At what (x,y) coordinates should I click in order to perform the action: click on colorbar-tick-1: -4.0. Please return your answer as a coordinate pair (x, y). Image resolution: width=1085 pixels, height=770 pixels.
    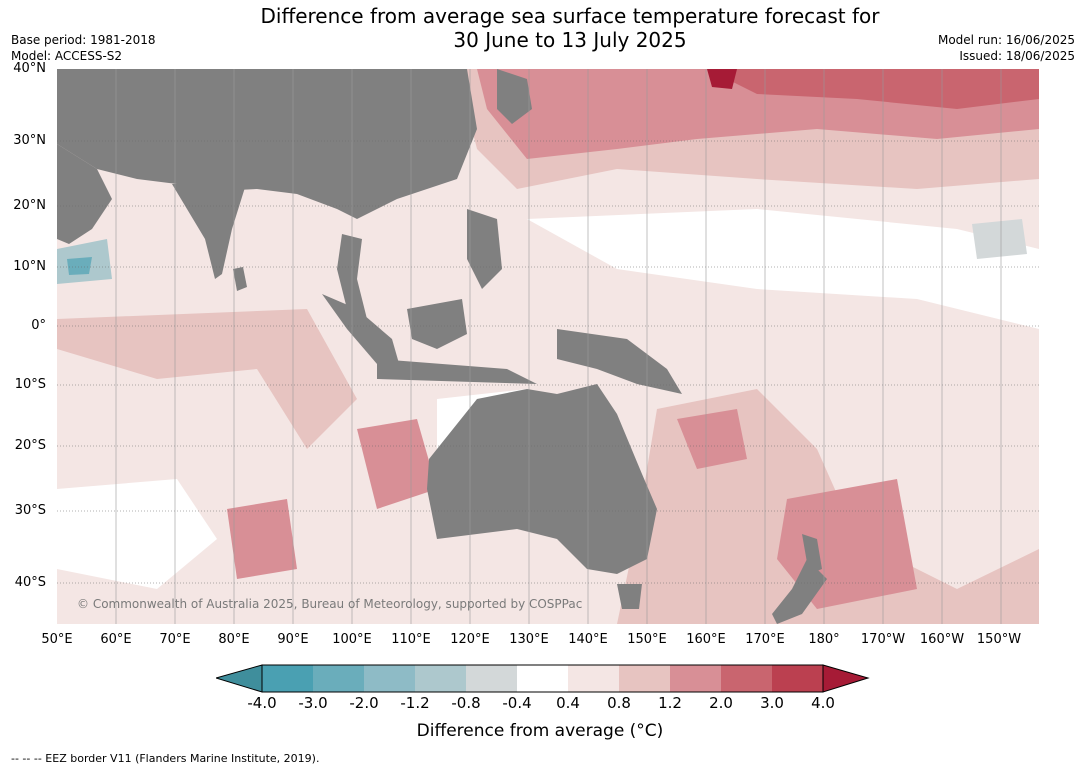
    Looking at the image, I should click on (262, 703).